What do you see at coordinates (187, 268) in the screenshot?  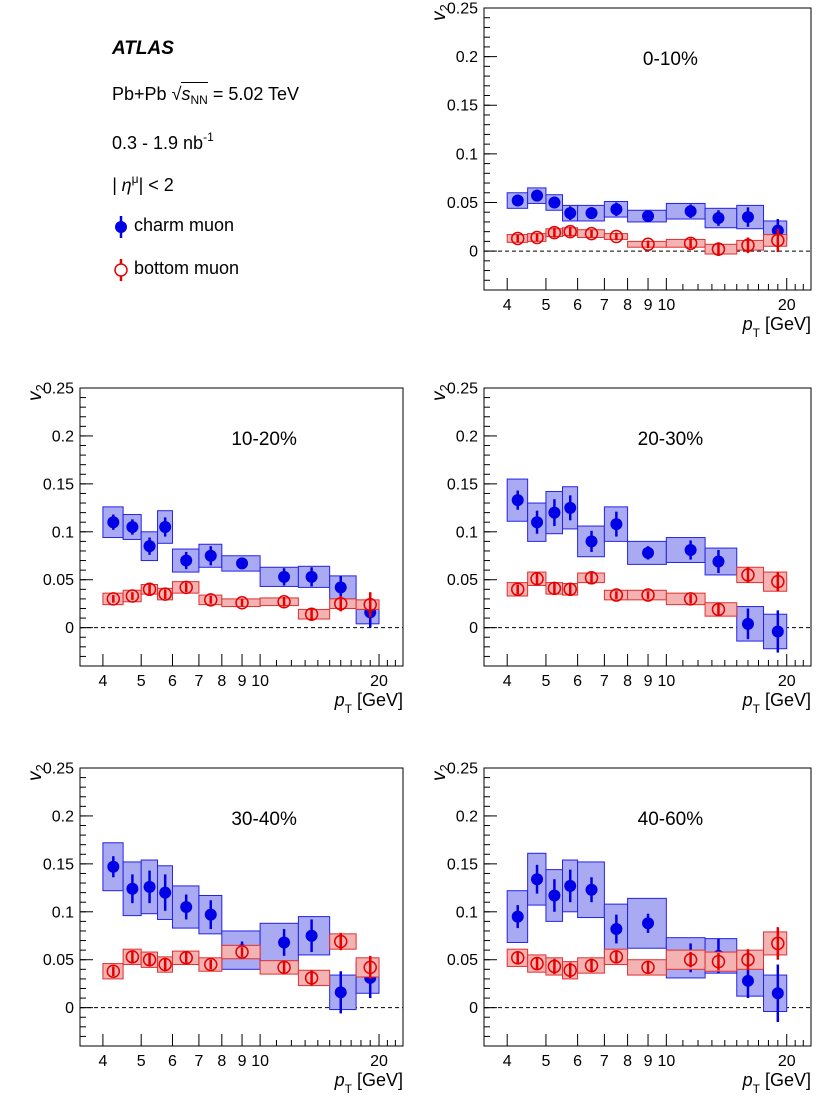 I see `legend-bottom-label: bottom muon` at bounding box center [187, 268].